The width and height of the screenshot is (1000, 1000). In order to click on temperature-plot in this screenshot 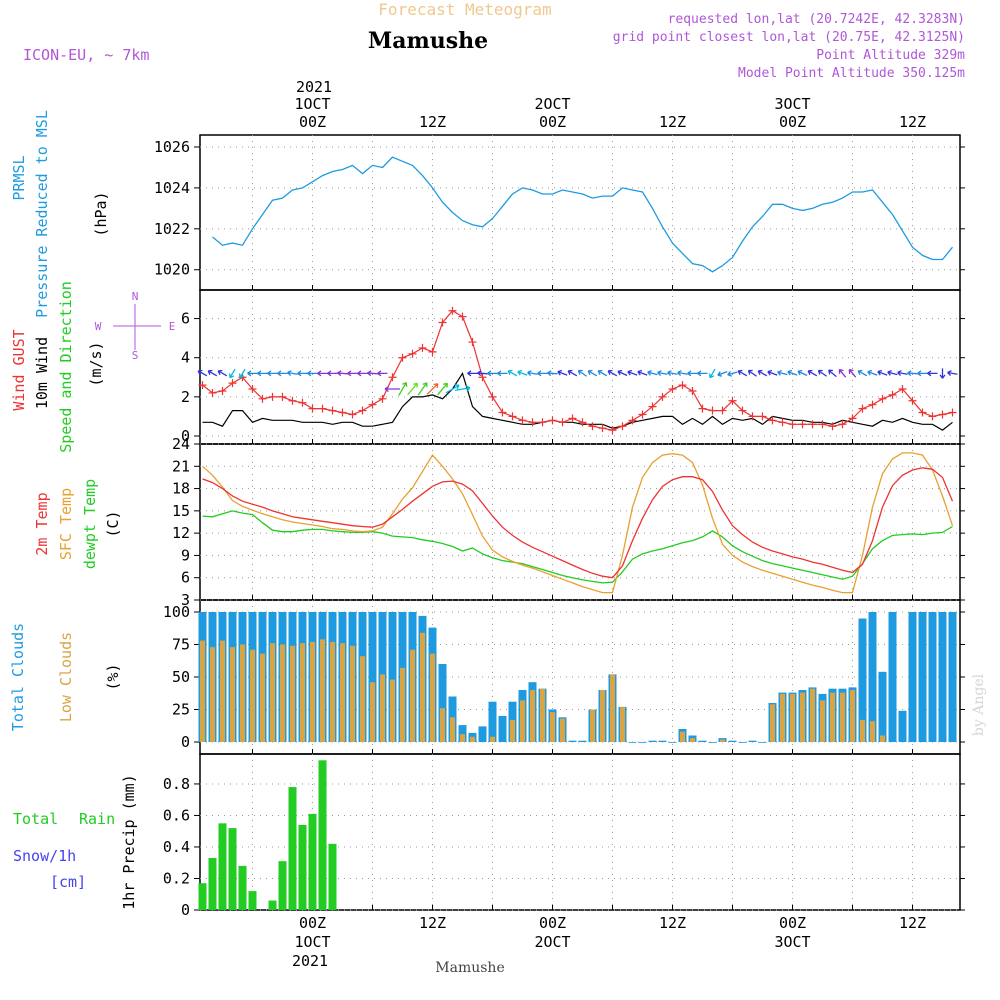, I will do `click(578, 523)`.